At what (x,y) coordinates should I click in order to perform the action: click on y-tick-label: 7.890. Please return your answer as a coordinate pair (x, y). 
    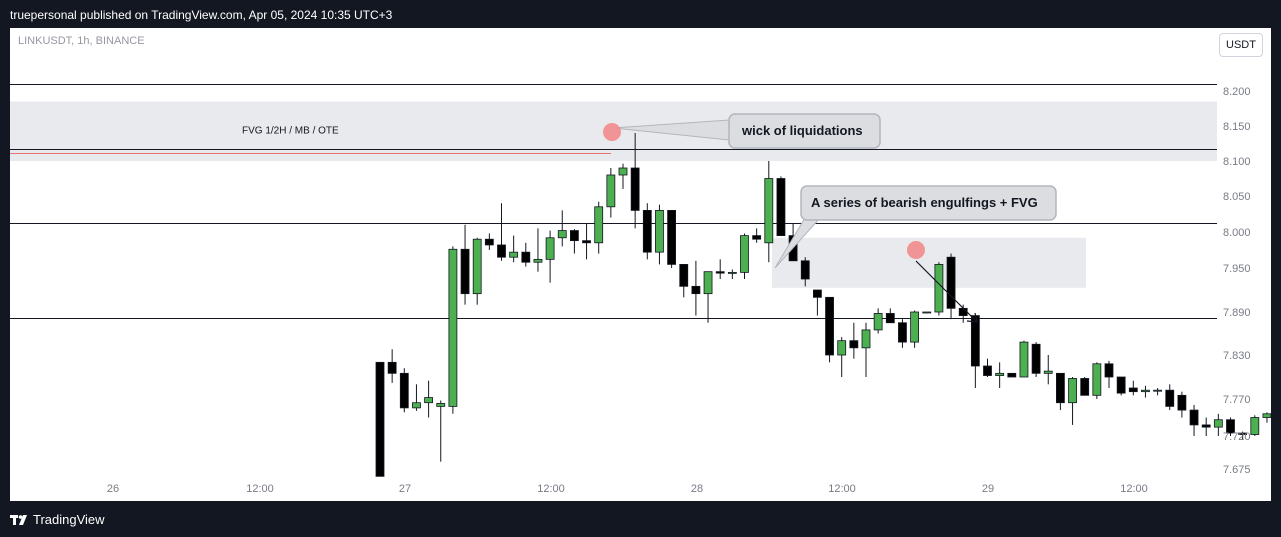
    Looking at the image, I should click on (1237, 313).